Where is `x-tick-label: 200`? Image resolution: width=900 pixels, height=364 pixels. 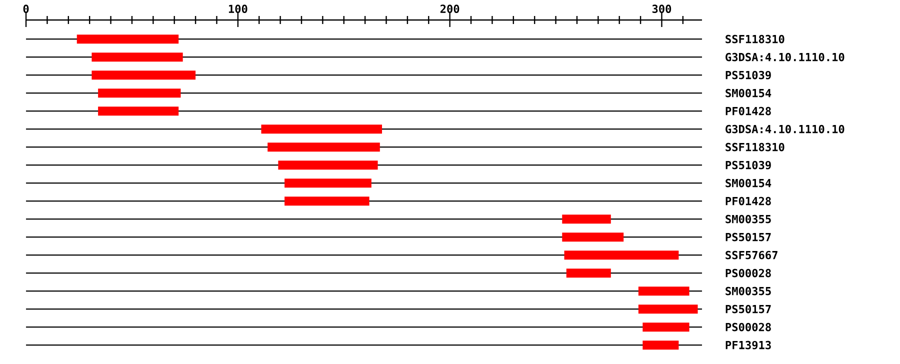
x-tick-label: 200 is located at coordinates (450, 9).